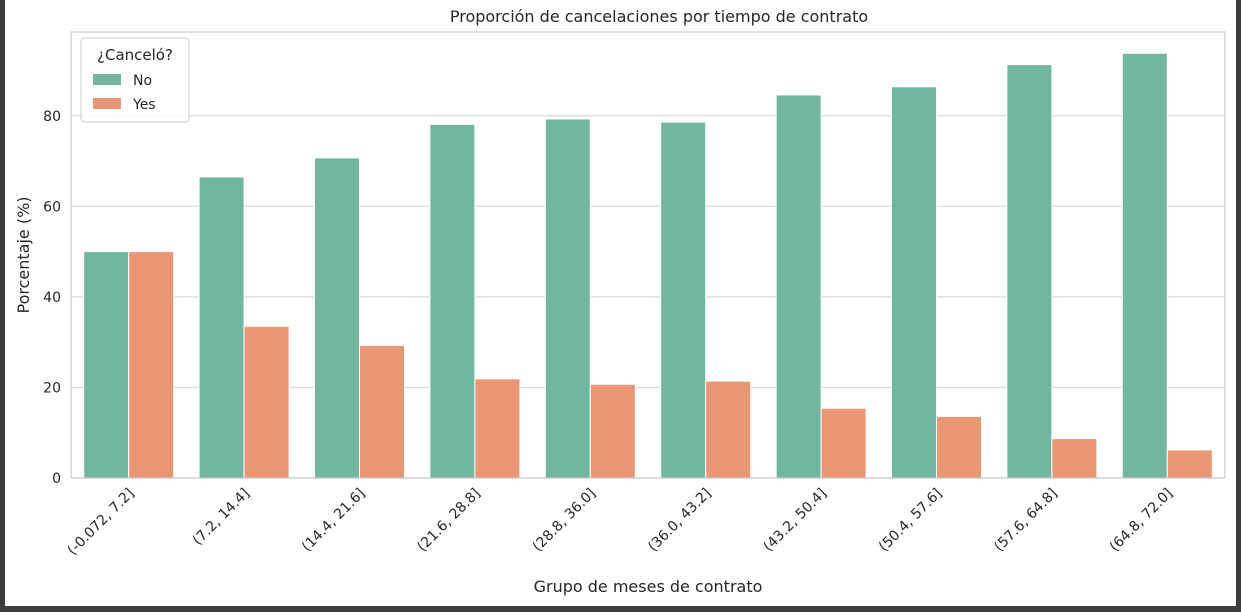 The height and width of the screenshot is (612, 1241). Describe the element at coordinates (101, 522) in the screenshot. I see `x-tick-label: (-0.072, 7.2]` at that location.